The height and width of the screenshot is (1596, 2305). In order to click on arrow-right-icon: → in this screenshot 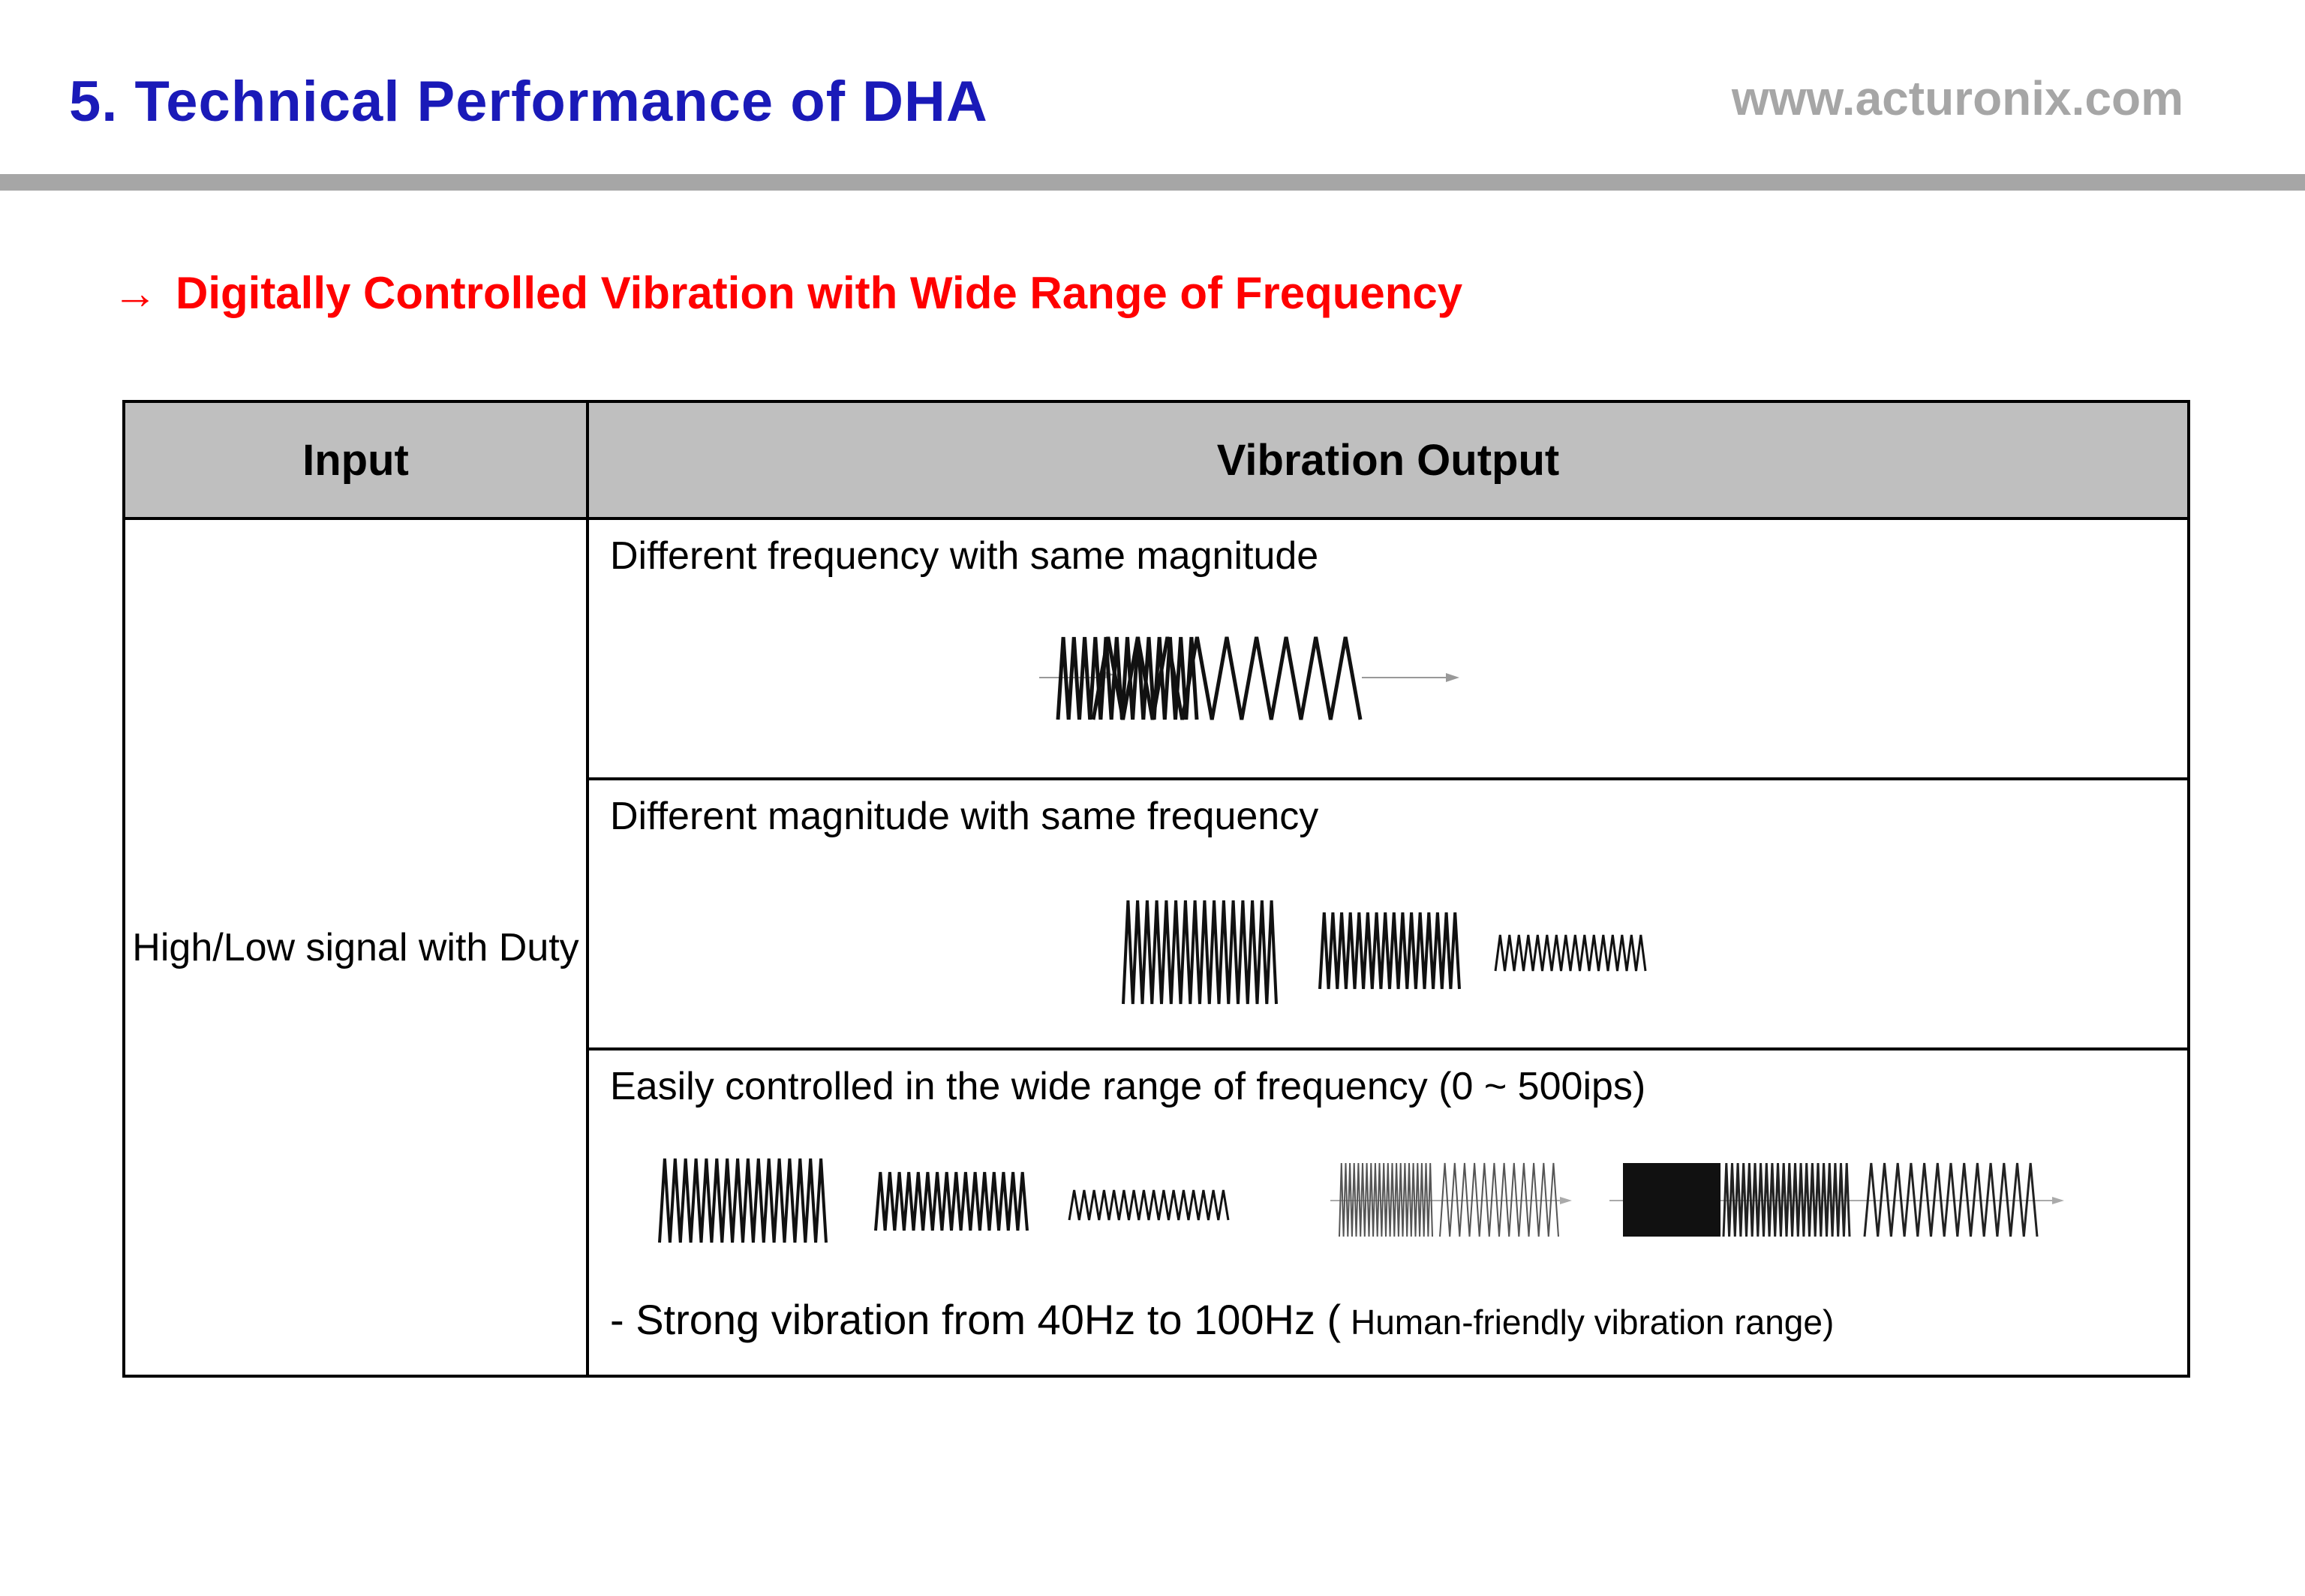, I will do `click(135, 293)`.